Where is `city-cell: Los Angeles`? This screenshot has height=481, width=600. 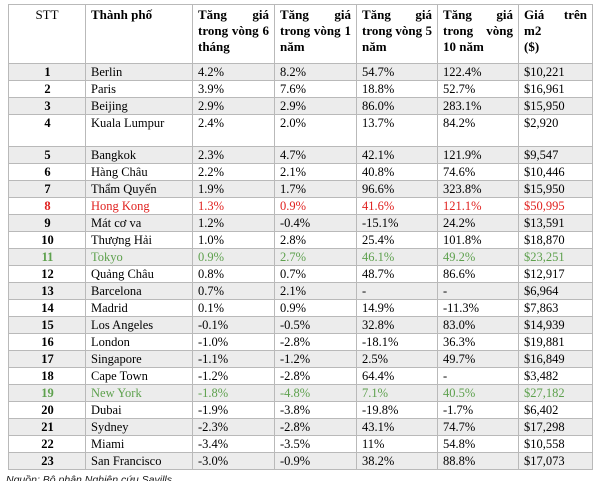 city-cell: Los Angeles is located at coordinates (139, 325).